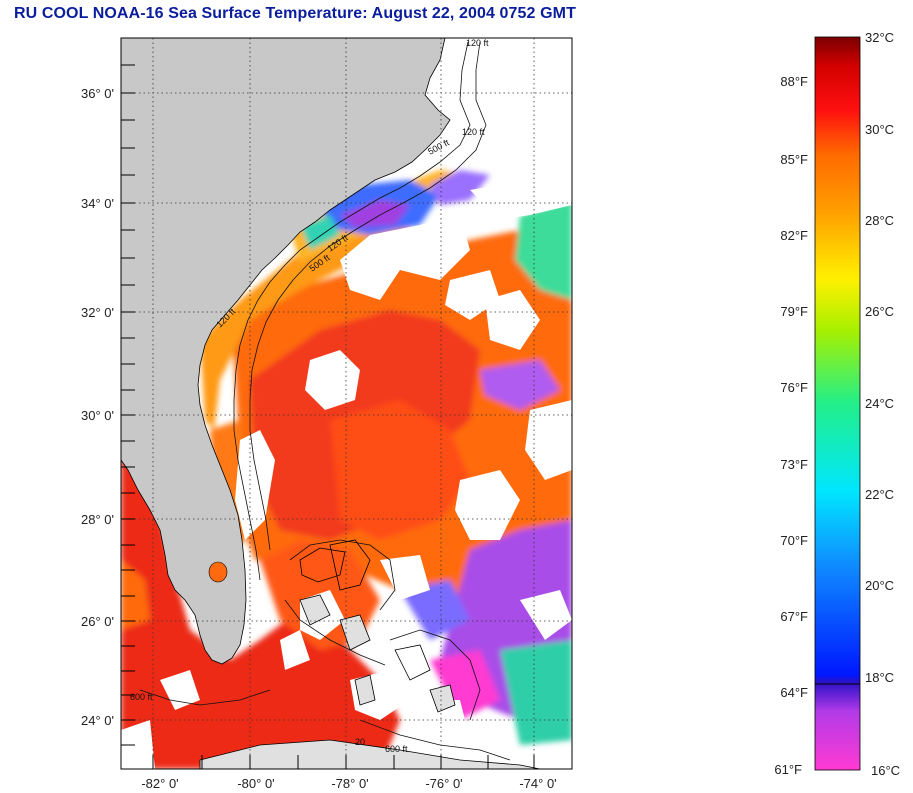 This screenshot has width=913, height=793. I want to click on celsius-label: 20°C, so click(879, 585).